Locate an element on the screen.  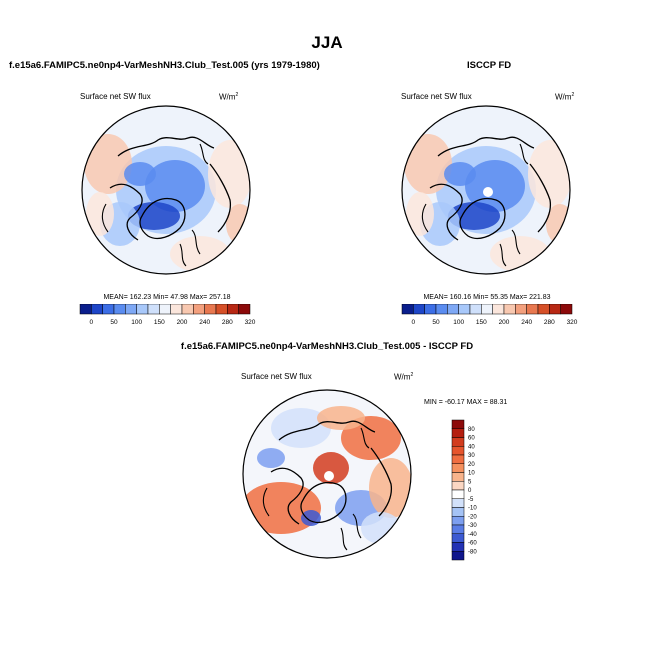
model-units: W/m2 is located at coordinates (229, 97).